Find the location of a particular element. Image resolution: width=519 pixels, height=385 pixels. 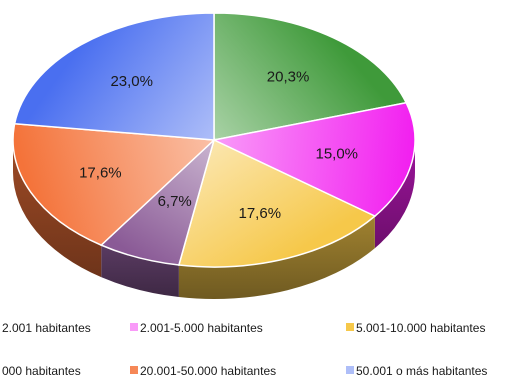

legend-label: 2.001-5.000 habitantes is located at coordinates (201, 328).